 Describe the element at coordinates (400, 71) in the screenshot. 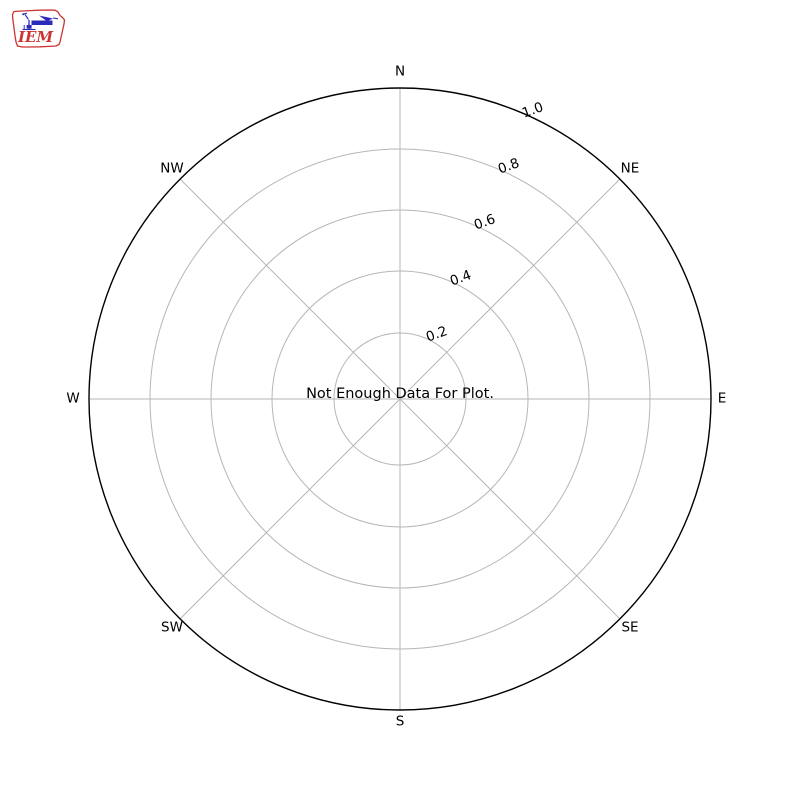

I see `direction-label-n: N` at that location.